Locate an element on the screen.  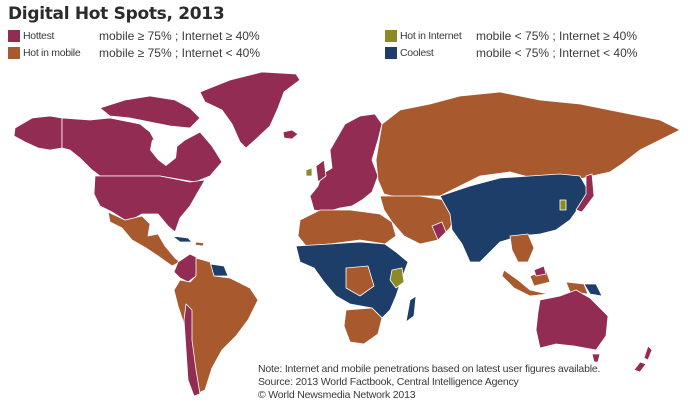
swatch-hottest is located at coordinates (14, 35).